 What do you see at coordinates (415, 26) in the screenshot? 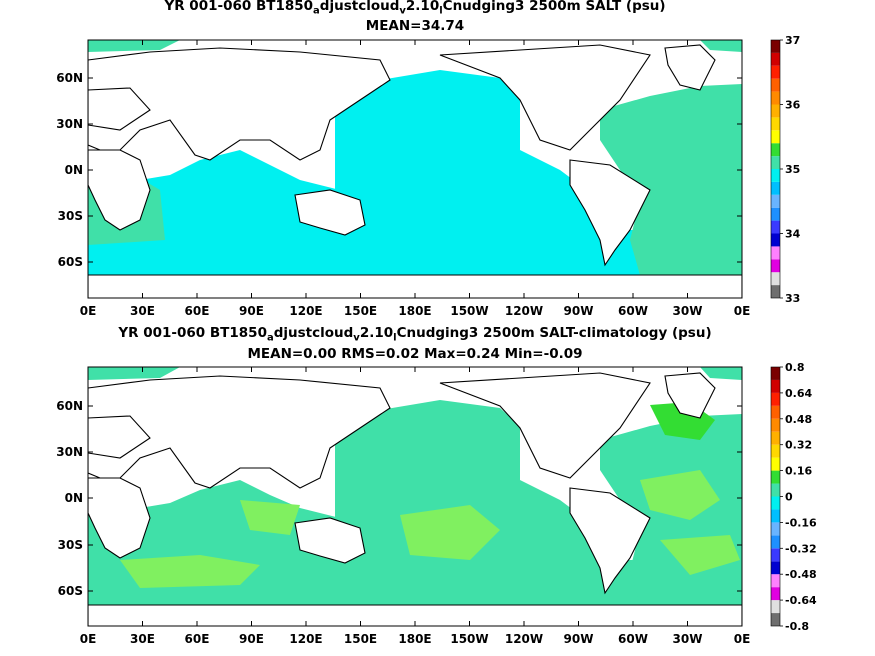
I see `top-subtitle: MEAN=34.74` at bounding box center [415, 26].